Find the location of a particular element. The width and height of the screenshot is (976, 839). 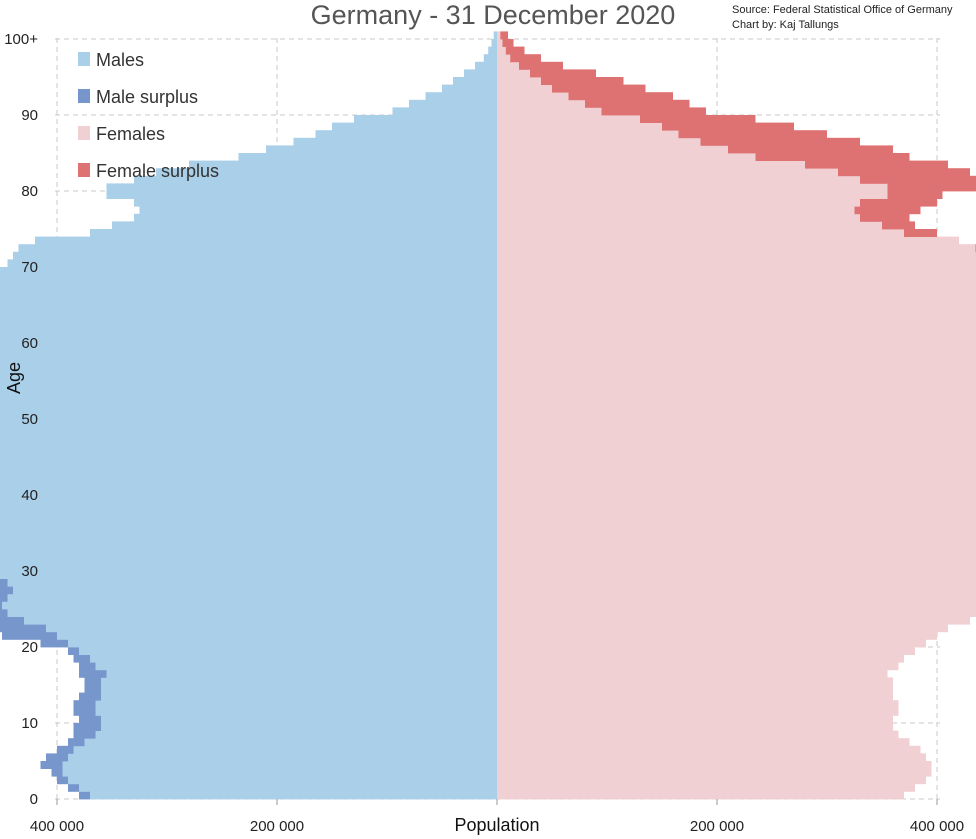

x-axis-label: Population is located at coordinates (496, 825).